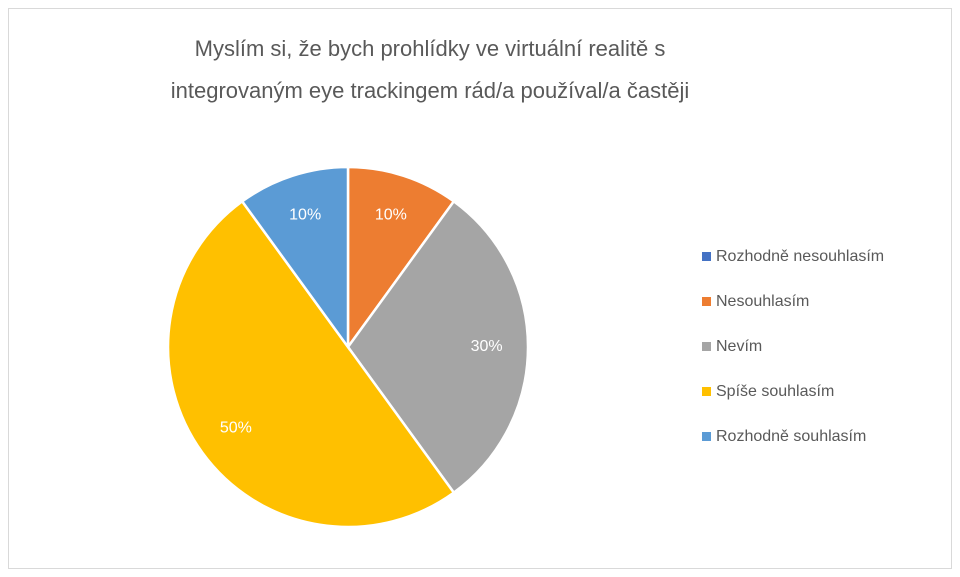  What do you see at coordinates (762, 301) in the screenshot?
I see `legend-label: Nesouhlasím` at bounding box center [762, 301].